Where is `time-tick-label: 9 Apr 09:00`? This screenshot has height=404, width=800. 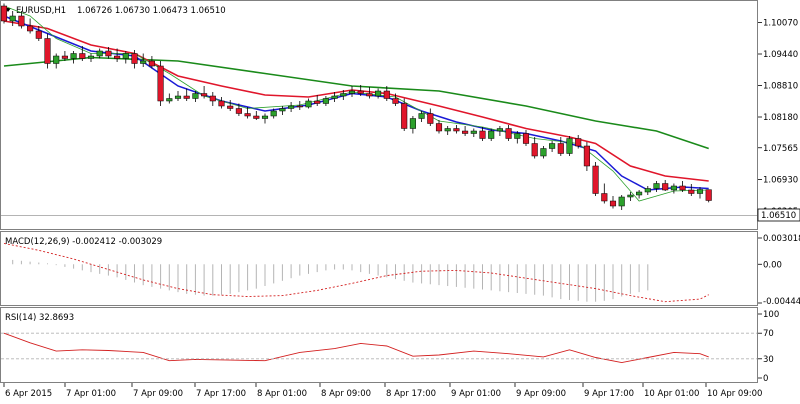 time-tick-label: 9 Apr 09:00 is located at coordinates (541, 394).